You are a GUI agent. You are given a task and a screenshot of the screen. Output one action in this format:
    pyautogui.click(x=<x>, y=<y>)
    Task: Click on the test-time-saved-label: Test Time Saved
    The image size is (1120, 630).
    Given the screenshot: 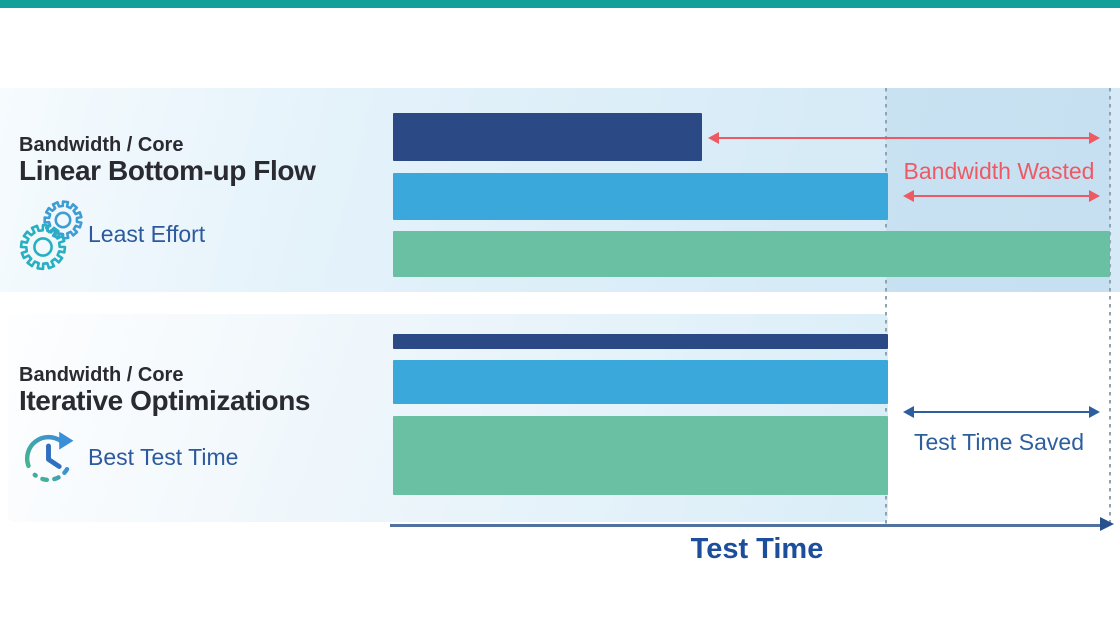 What is the action you would take?
    pyautogui.click(x=999, y=442)
    